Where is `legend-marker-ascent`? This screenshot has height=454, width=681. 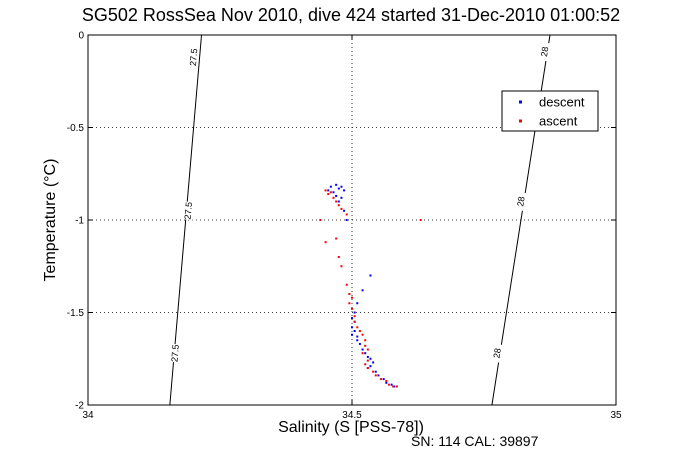
legend-marker-ascent is located at coordinates (520, 121).